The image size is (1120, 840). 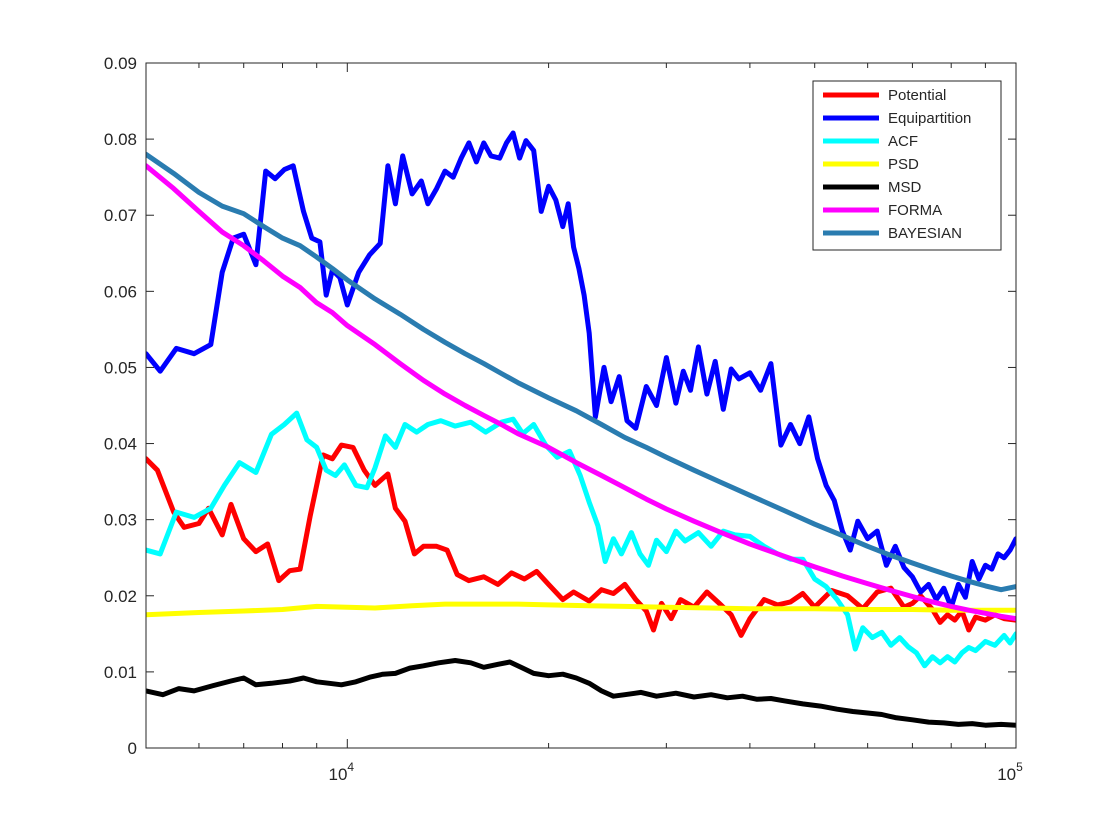 What do you see at coordinates (903, 141) in the screenshot?
I see `legend-label-acf: ACF` at bounding box center [903, 141].